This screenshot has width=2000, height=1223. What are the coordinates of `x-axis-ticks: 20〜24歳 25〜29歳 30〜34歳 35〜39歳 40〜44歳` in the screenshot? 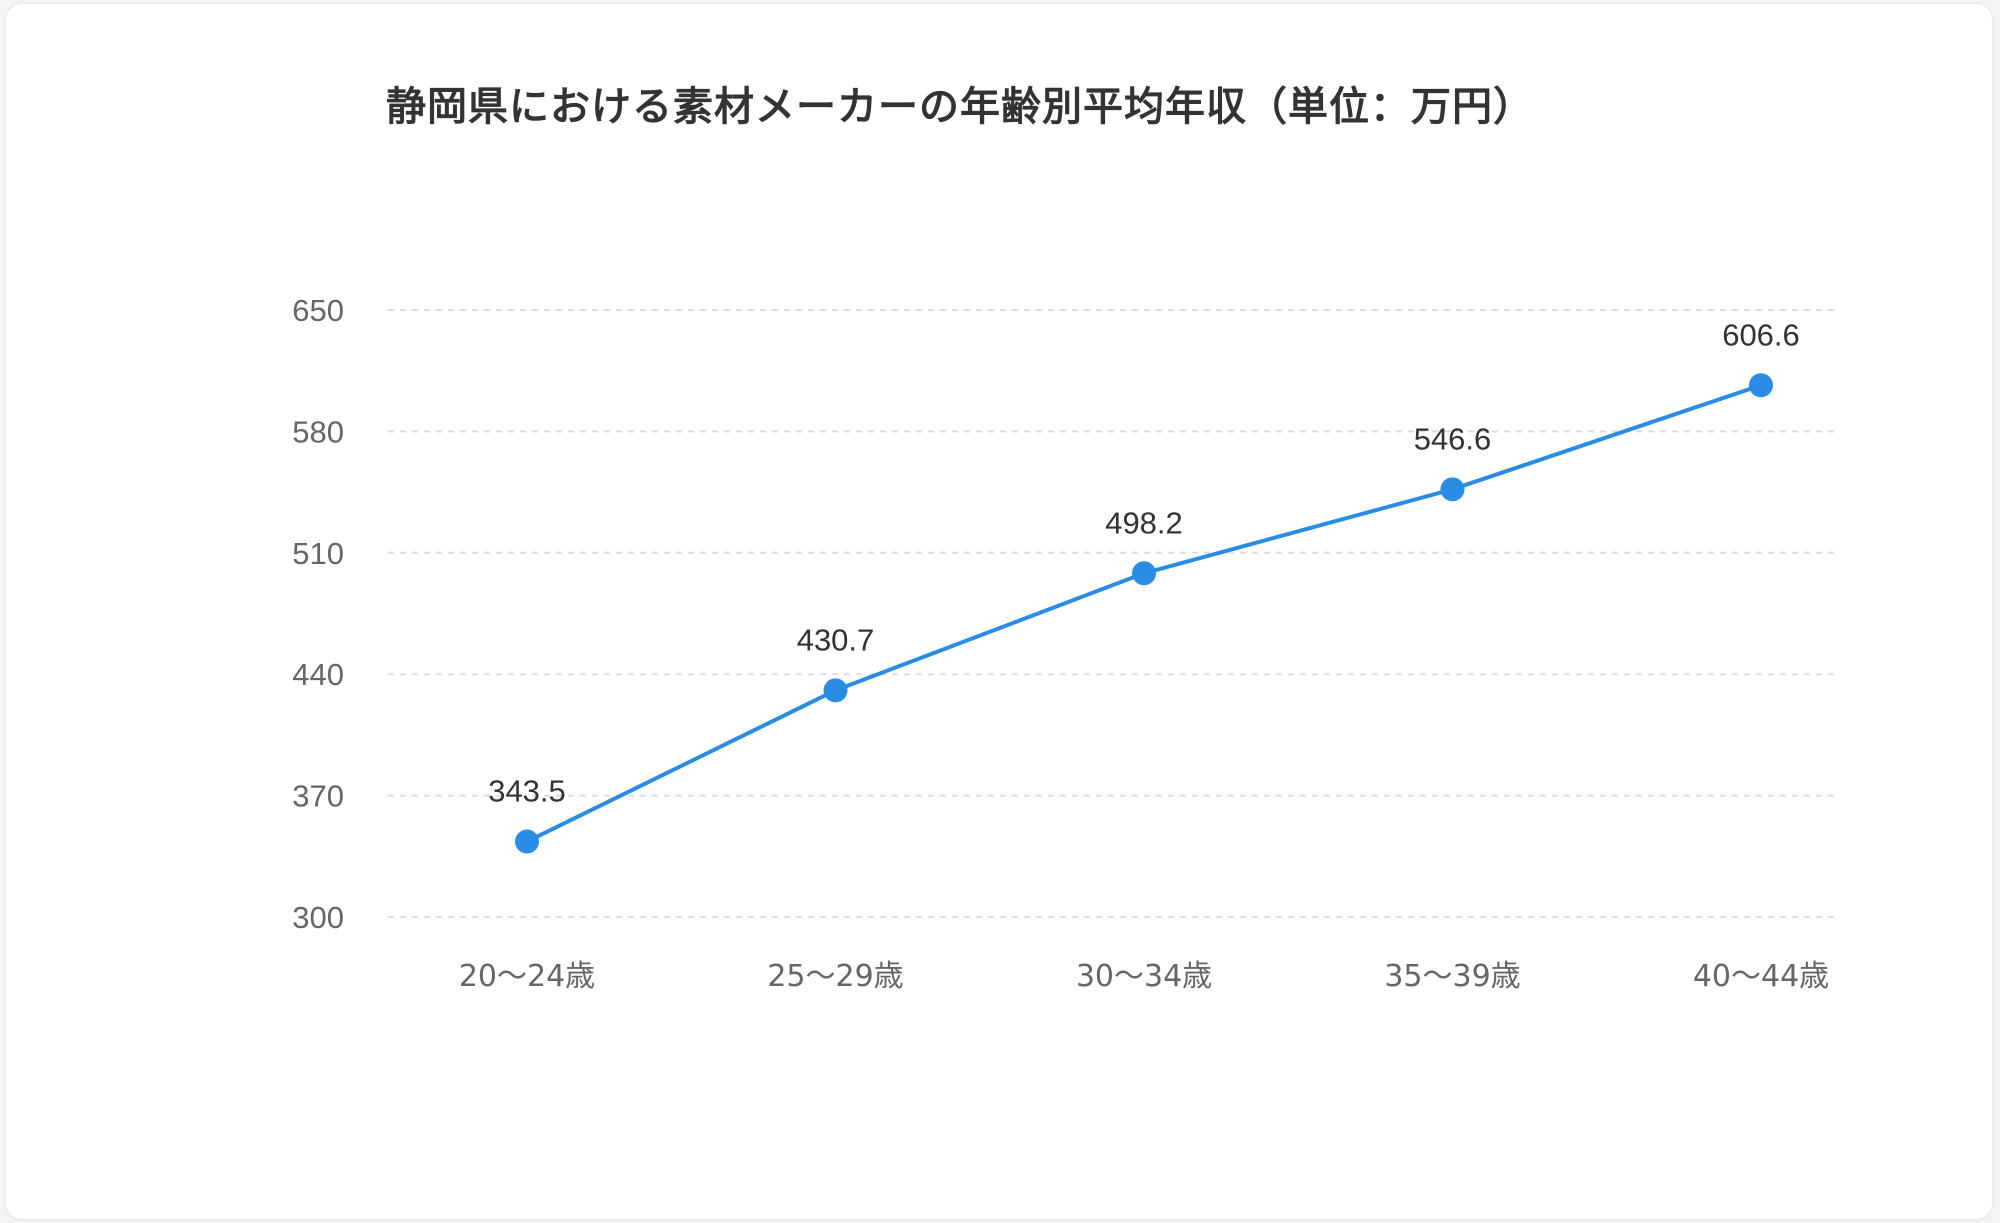 It's located at (1144, 976).